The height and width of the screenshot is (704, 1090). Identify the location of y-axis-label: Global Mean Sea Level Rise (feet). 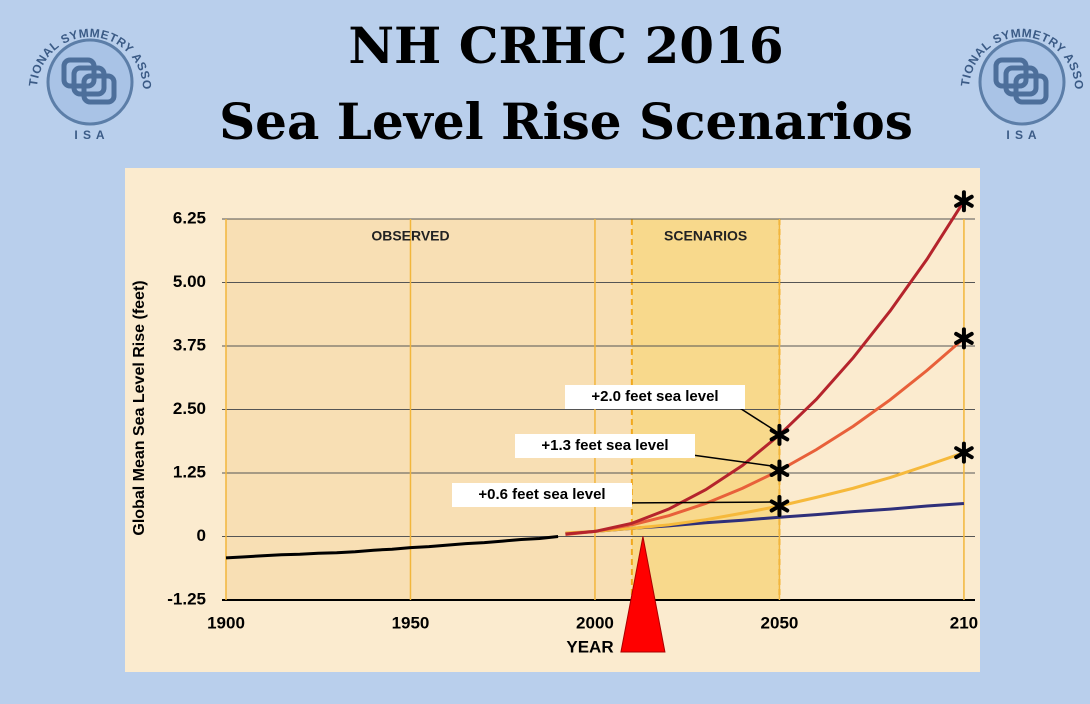
(139, 407).